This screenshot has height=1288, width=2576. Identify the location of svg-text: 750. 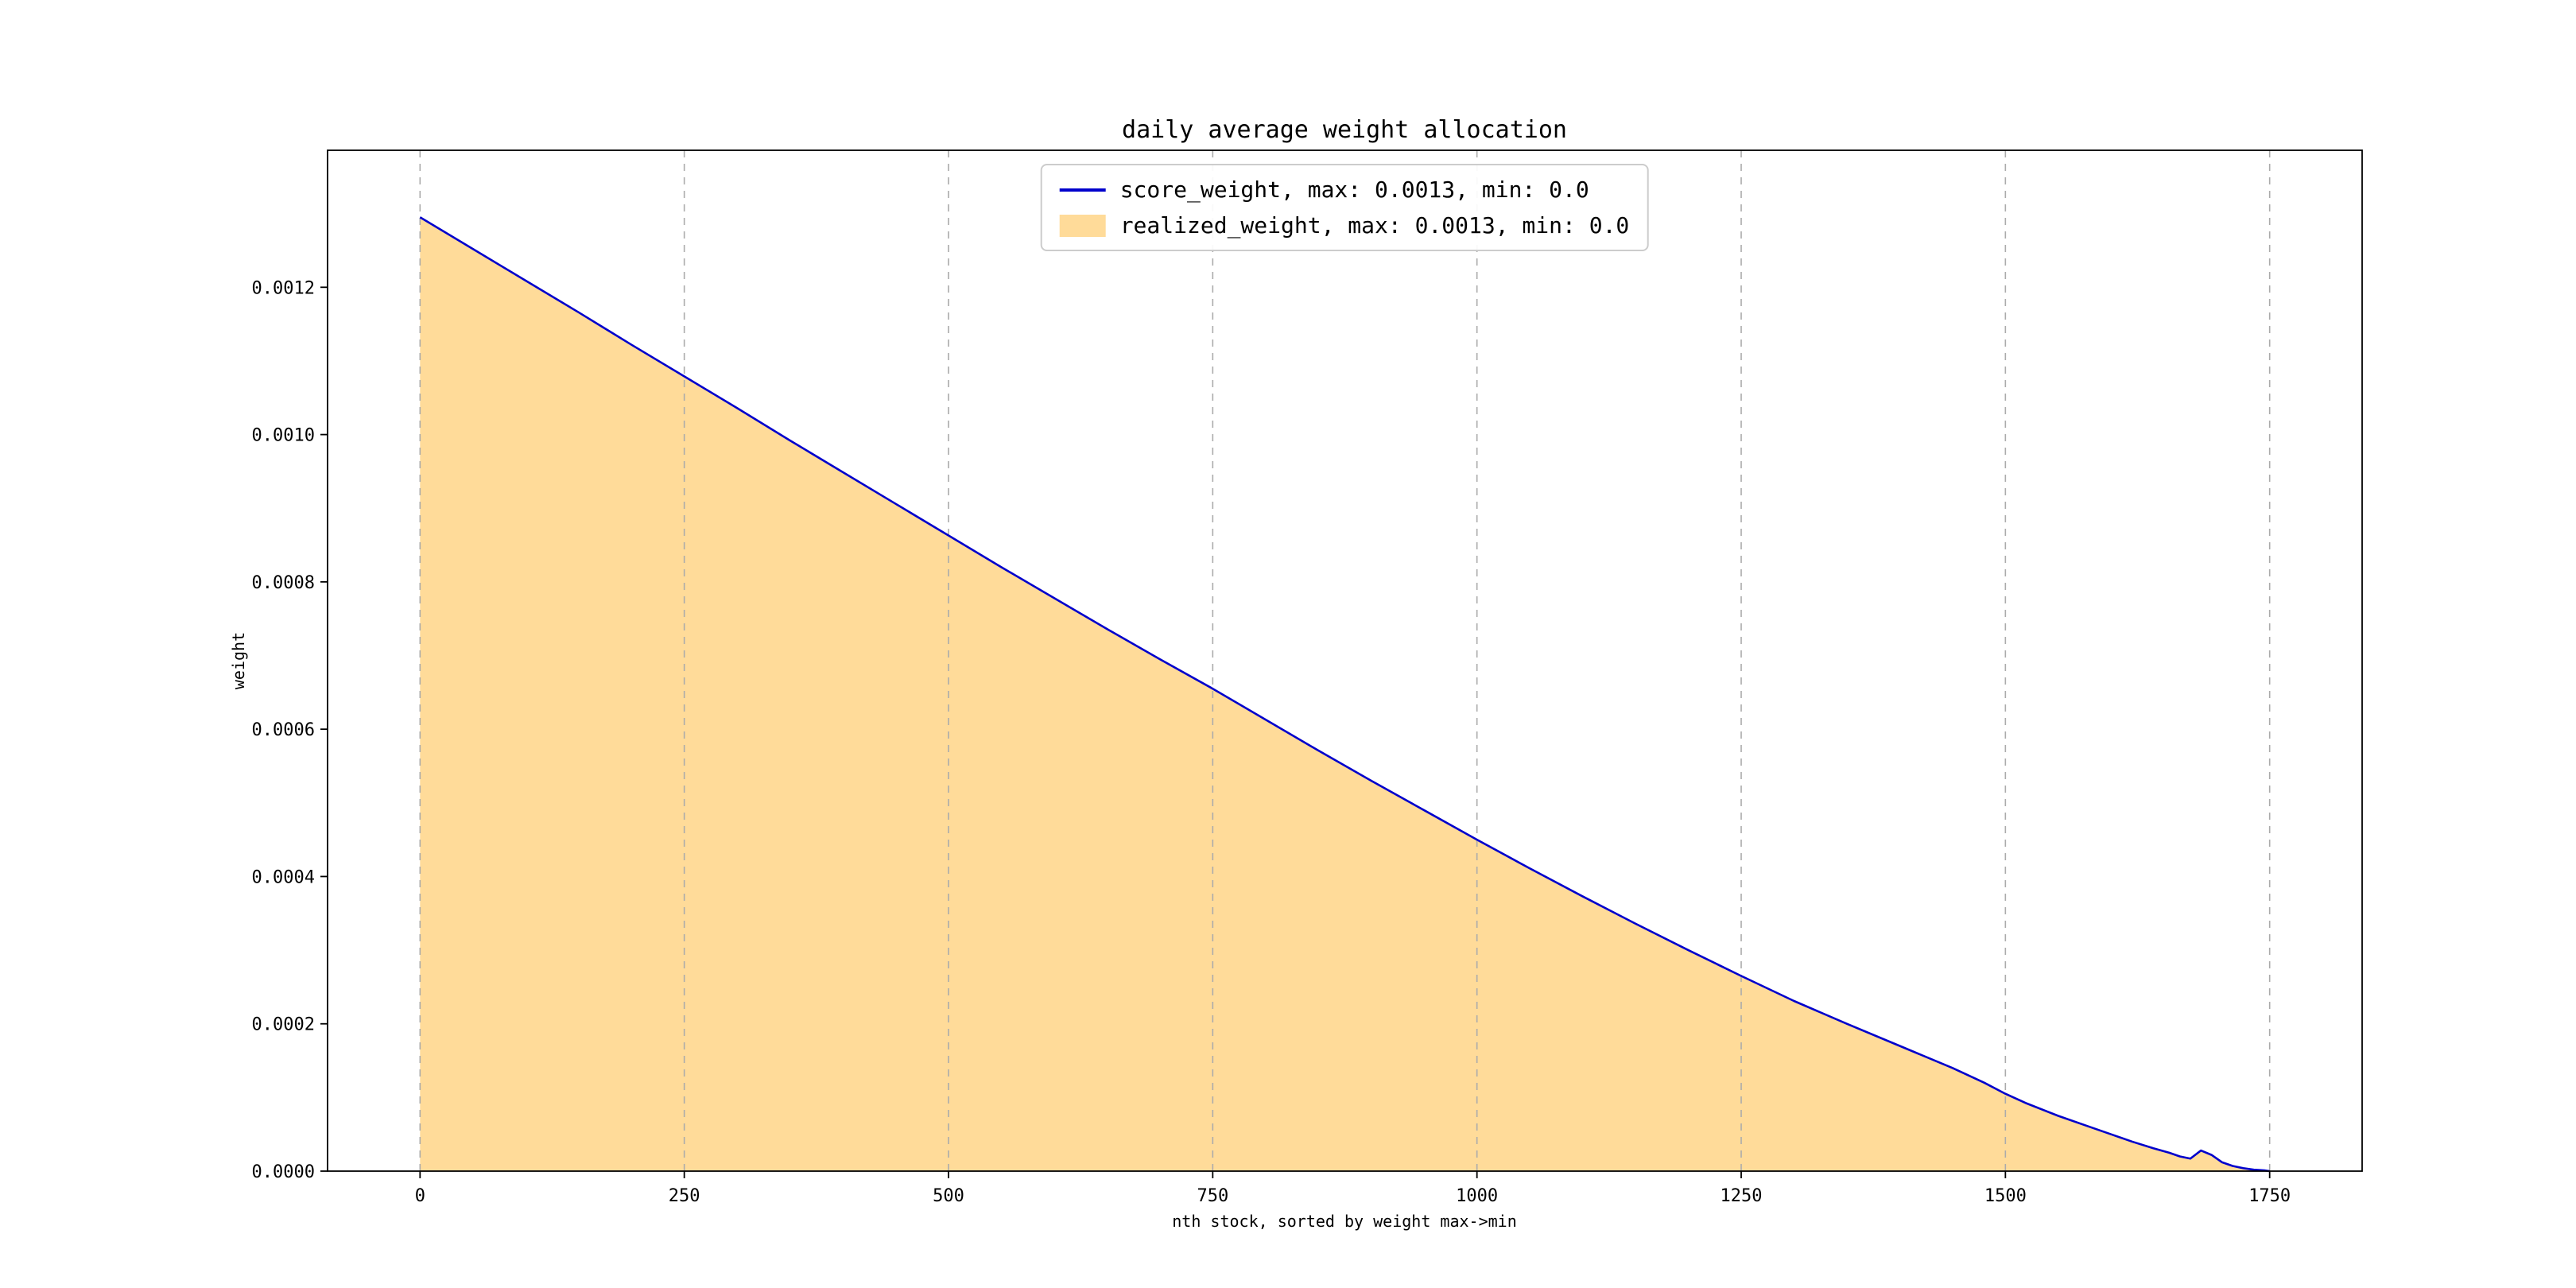
(1212, 1196).